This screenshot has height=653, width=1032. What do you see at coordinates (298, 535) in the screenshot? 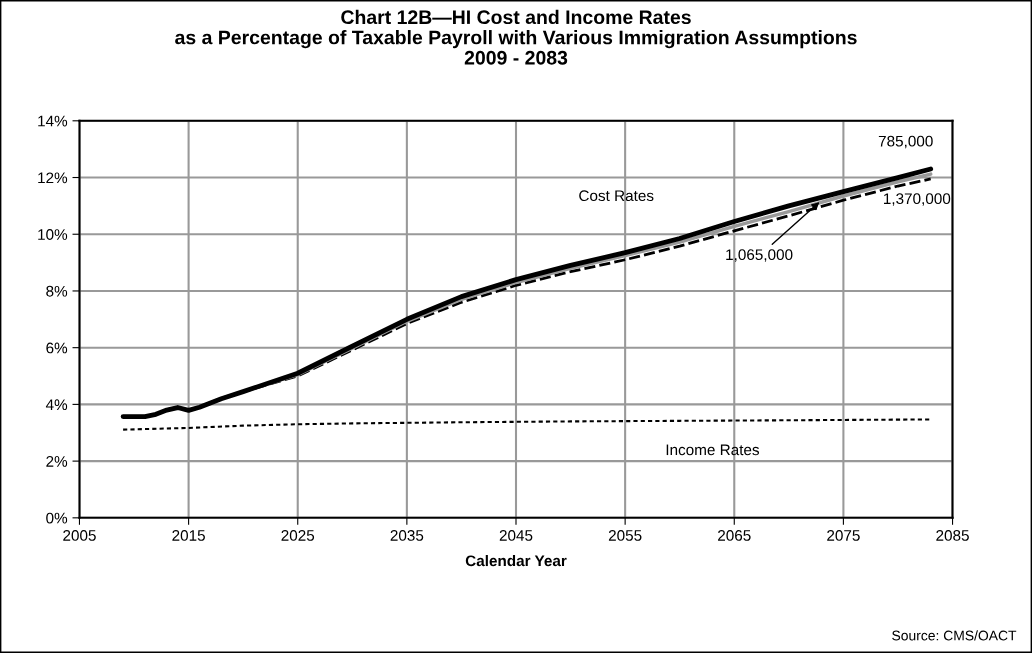
I see `x-tick-label: 2025` at bounding box center [298, 535].